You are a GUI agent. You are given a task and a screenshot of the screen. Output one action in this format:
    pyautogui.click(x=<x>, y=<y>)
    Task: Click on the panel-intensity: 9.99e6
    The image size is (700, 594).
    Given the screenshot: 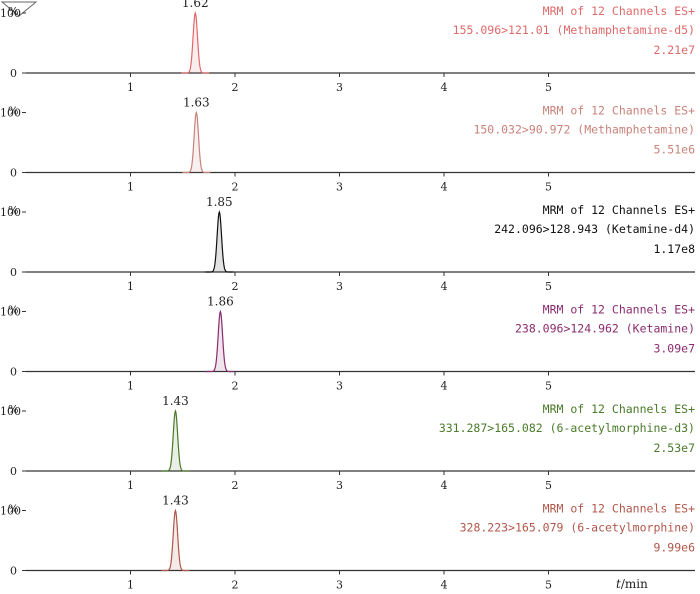 What is the action you would take?
    pyautogui.click(x=674, y=548)
    